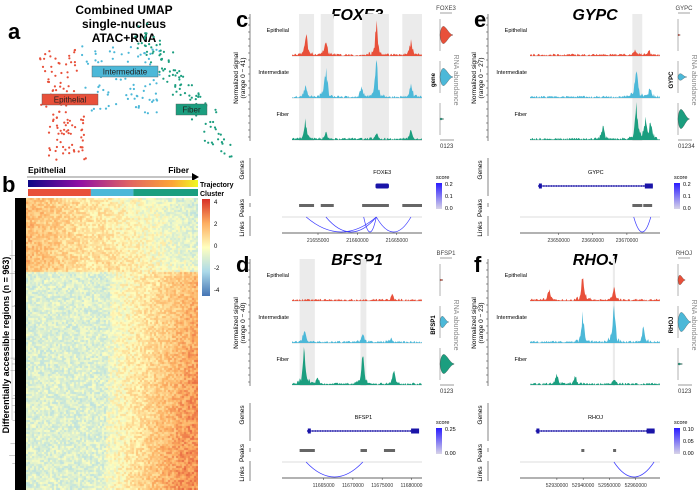 The width and height of the screenshot is (700, 493). I want to click on genomic-tick-label: 11675000, so click(382, 486).